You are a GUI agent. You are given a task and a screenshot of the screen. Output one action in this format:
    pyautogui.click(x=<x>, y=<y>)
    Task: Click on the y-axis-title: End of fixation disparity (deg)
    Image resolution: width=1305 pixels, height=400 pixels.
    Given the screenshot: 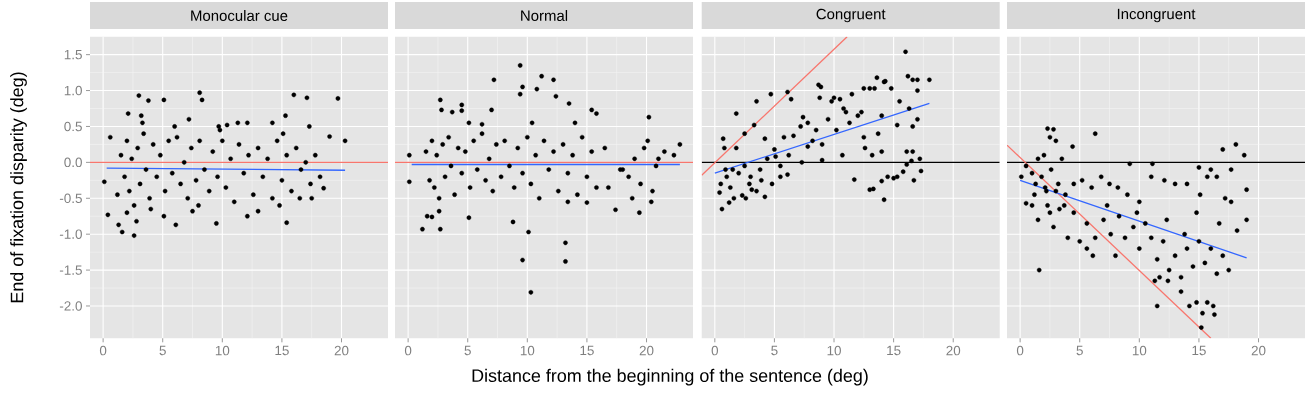 What is the action you would take?
    pyautogui.click(x=18, y=187)
    